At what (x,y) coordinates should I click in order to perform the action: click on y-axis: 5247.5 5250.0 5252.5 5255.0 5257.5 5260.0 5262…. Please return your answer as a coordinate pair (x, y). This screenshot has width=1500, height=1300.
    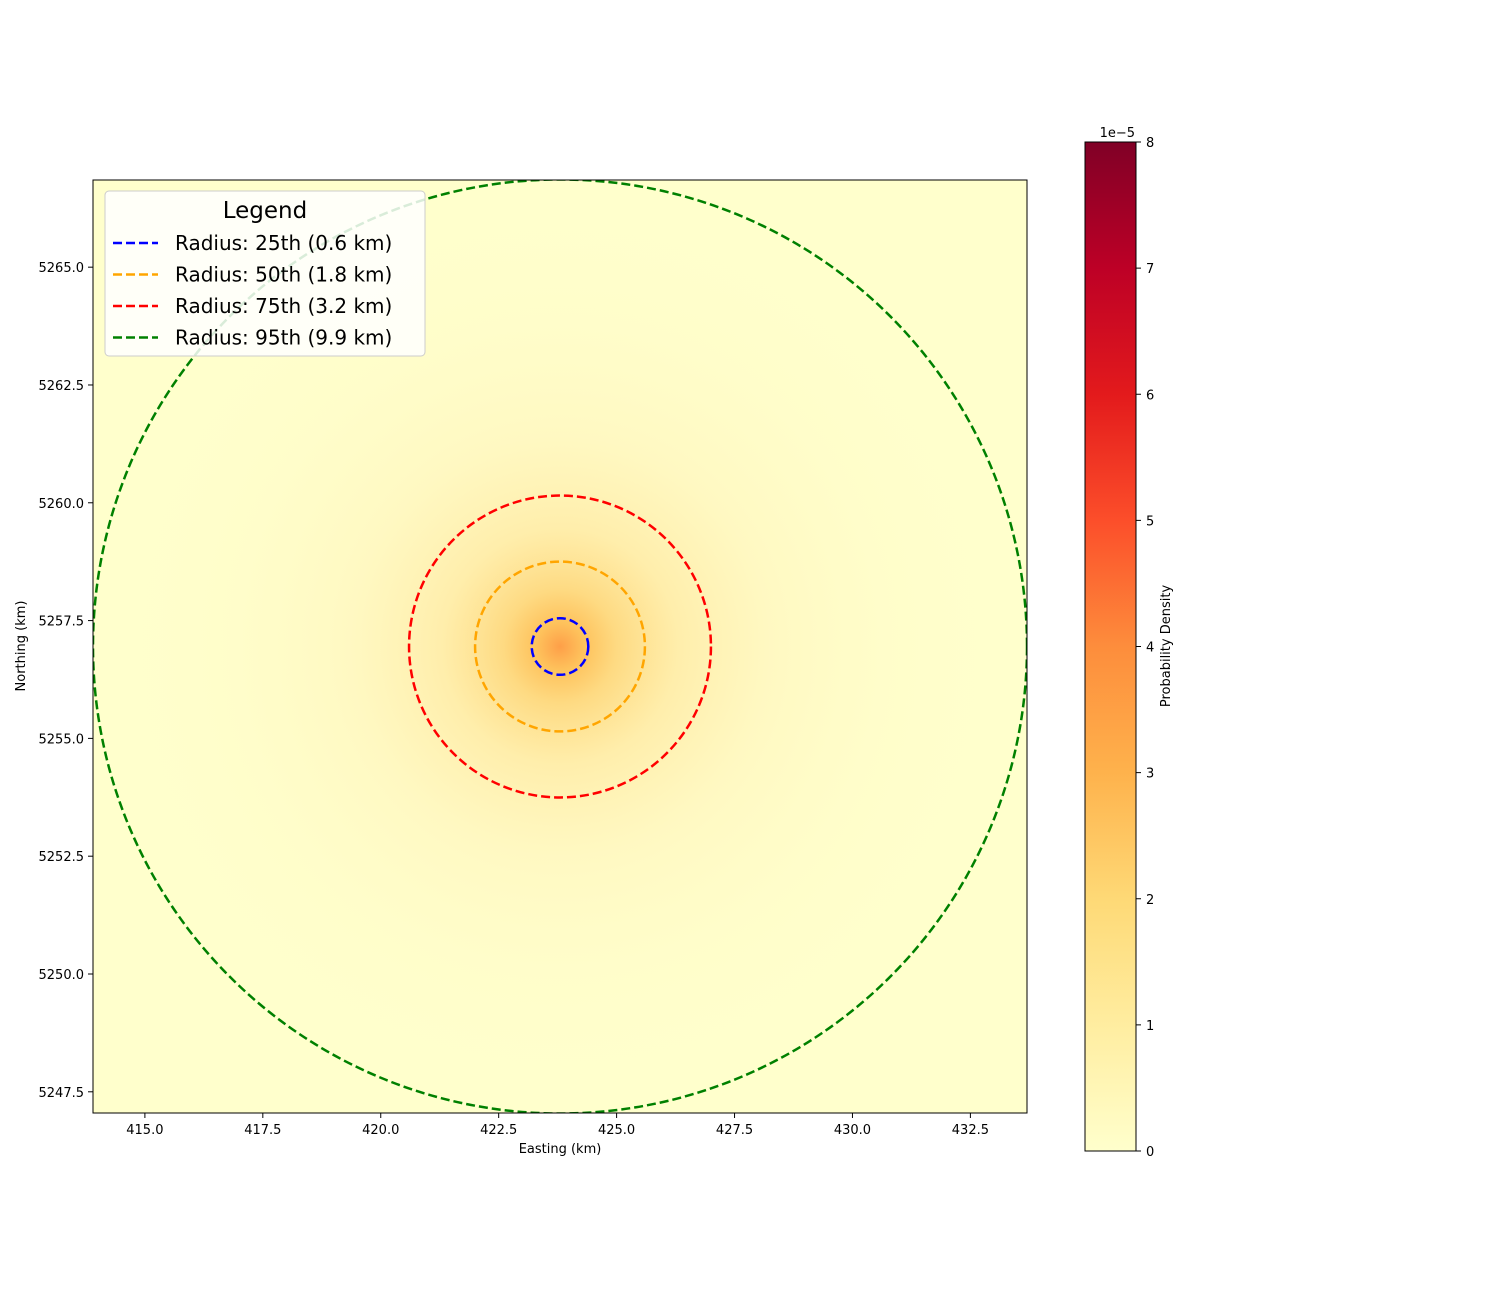
    Looking at the image, I should click on (66, 681).